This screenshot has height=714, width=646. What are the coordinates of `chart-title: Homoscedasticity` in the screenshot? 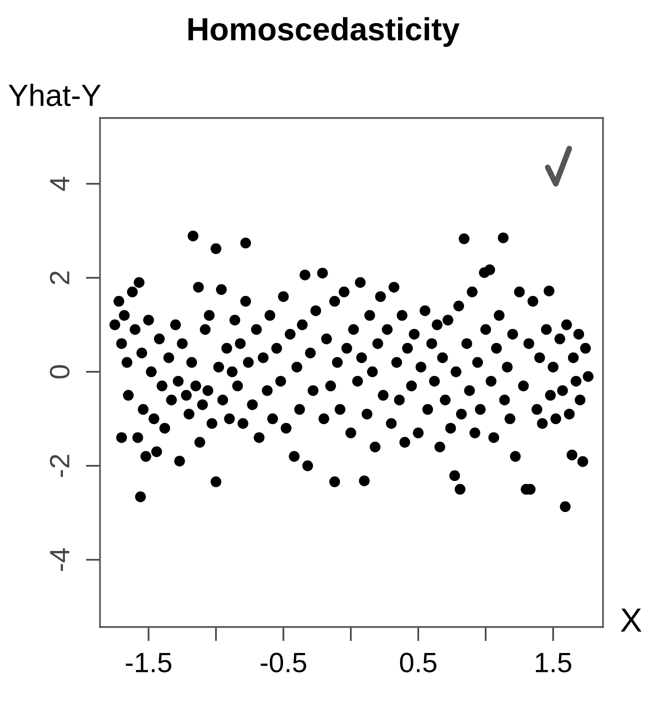 It's located at (324, 32).